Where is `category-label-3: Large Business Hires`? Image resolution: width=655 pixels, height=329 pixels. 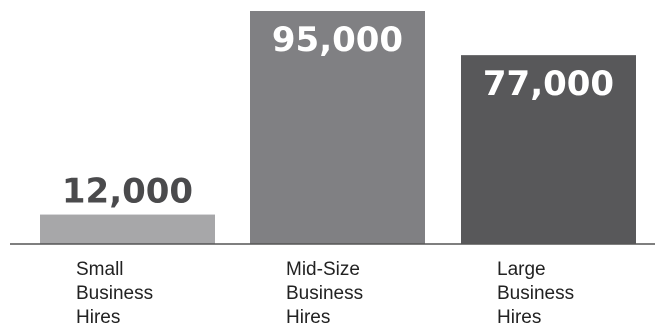 category-label-3: Large Business Hires is located at coordinates (535, 293).